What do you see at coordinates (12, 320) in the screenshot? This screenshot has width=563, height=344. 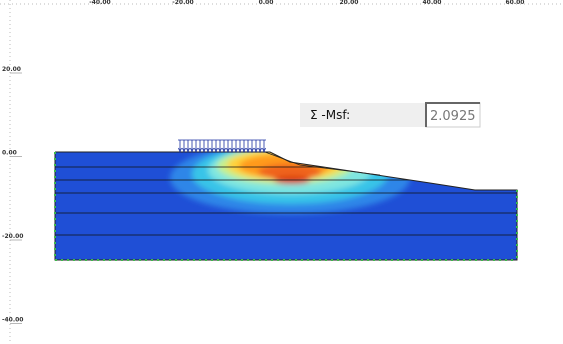 I see `left-ruler-label: -40.00` at bounding box center [12, 320].